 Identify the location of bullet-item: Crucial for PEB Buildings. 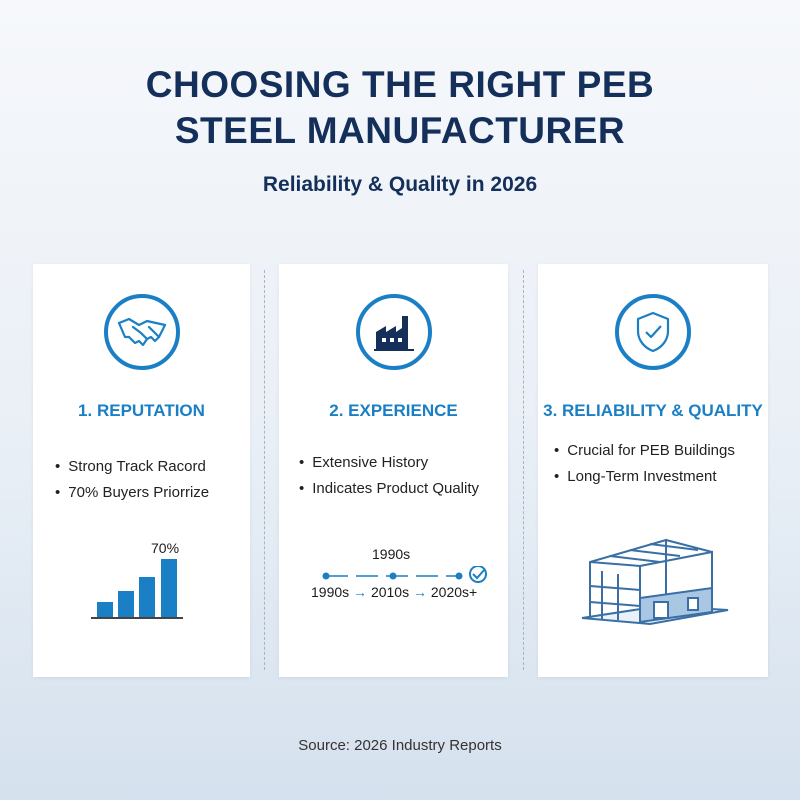
(644, 451).